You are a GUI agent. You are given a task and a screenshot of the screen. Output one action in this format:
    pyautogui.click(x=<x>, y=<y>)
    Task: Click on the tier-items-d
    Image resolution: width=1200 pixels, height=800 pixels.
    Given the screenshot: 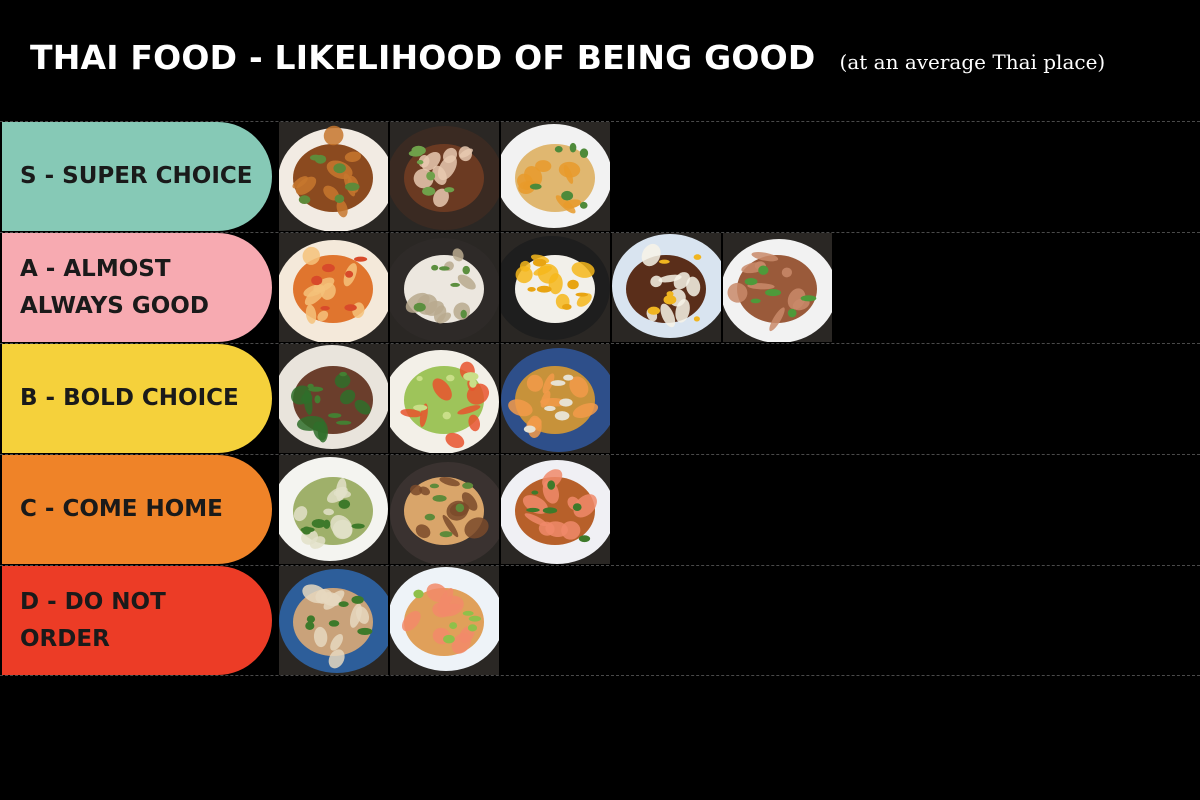 What is the action you would take?
    pyautogui.click(x=390, y=620)
    